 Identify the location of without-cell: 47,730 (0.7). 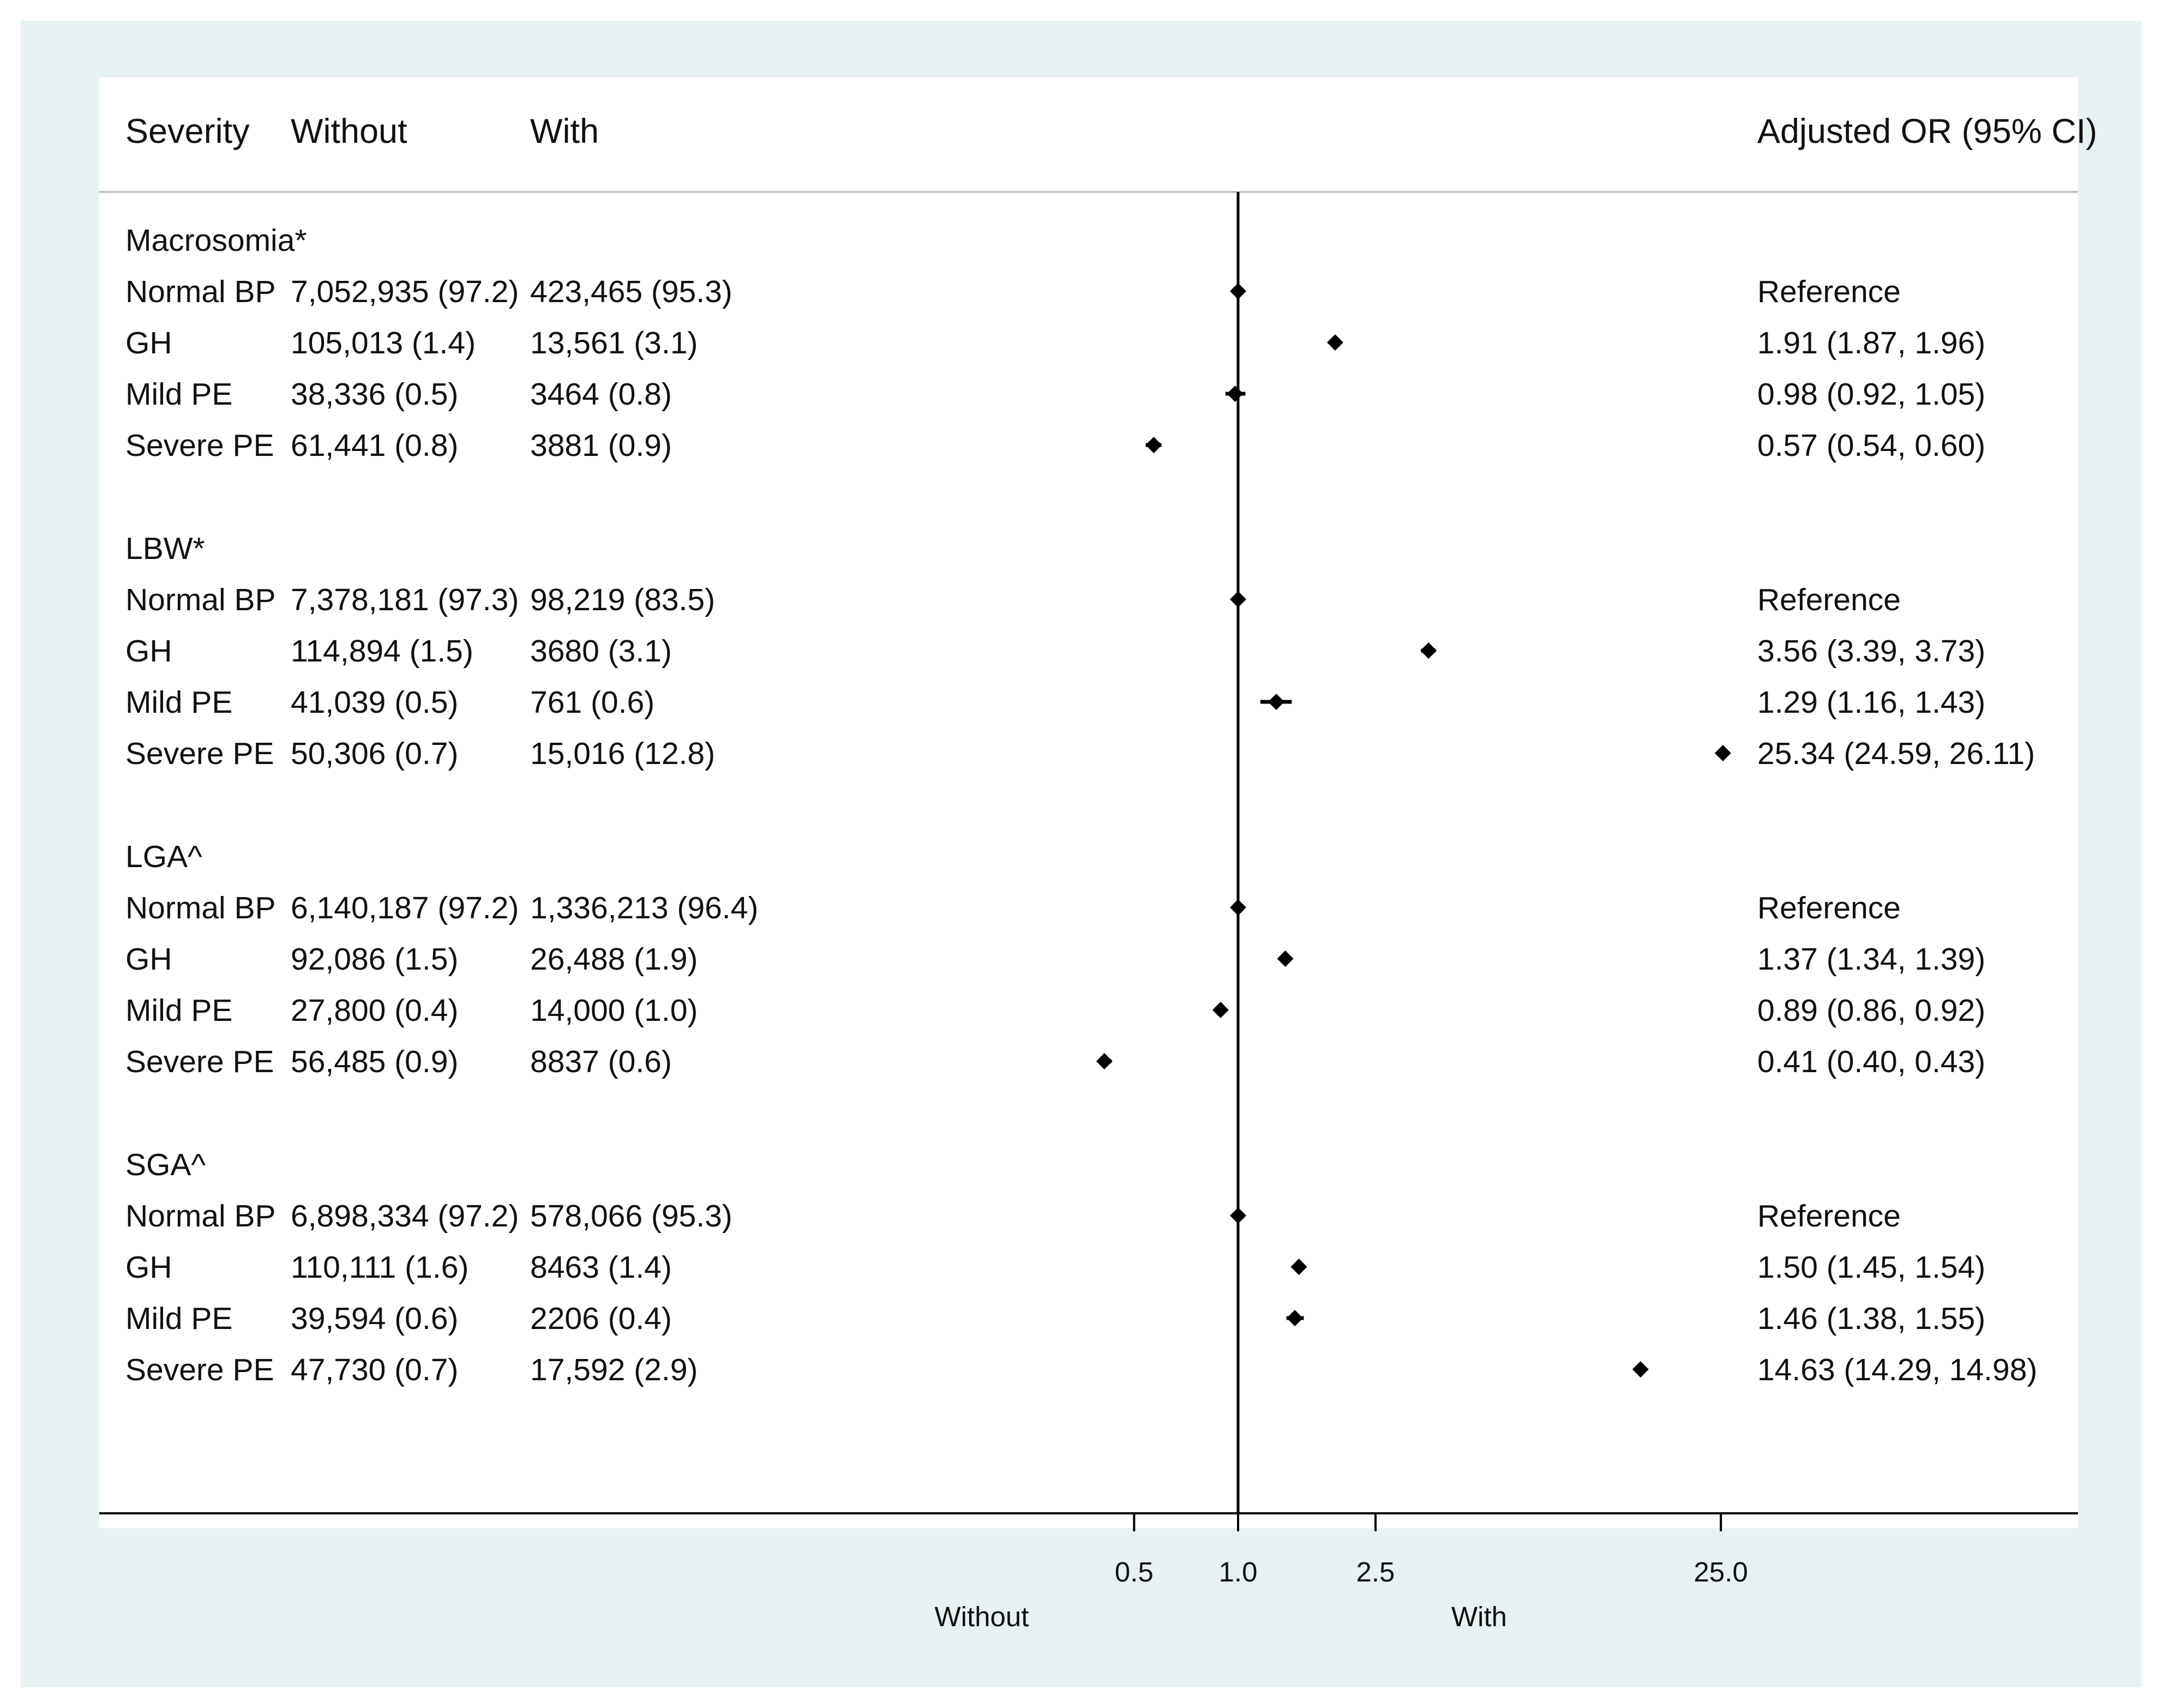
(375, 1369).